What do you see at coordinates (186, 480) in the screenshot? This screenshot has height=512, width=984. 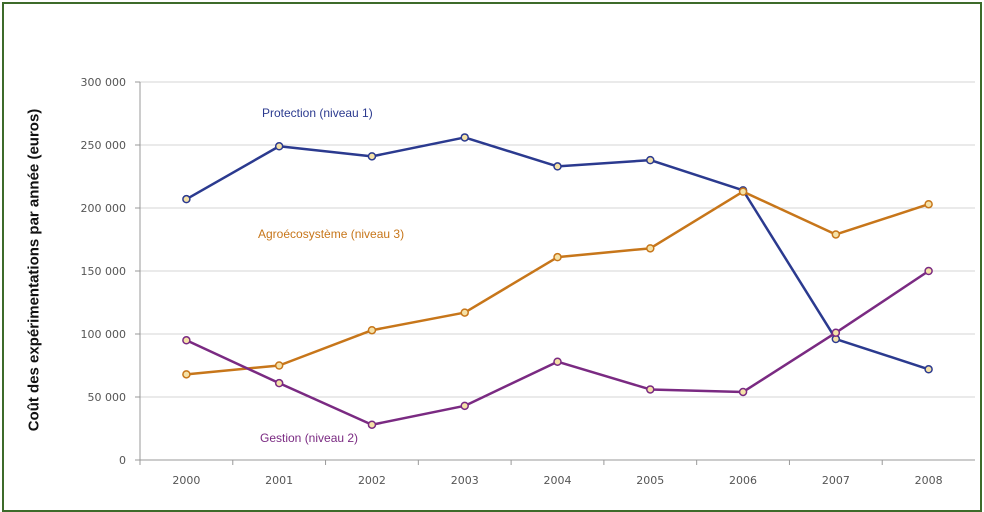 I see `x-tick-label: 2000` at bounding box center [186, 480].